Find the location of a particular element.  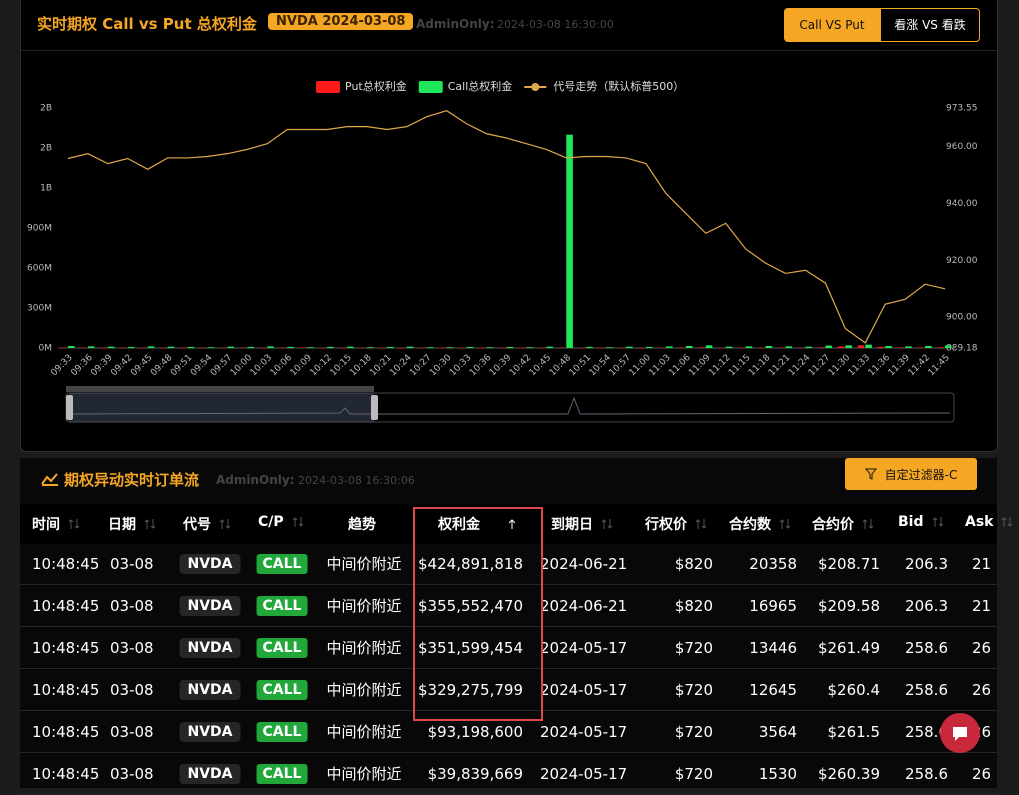

column-label: 日期 is located at coordinates (122, 525).